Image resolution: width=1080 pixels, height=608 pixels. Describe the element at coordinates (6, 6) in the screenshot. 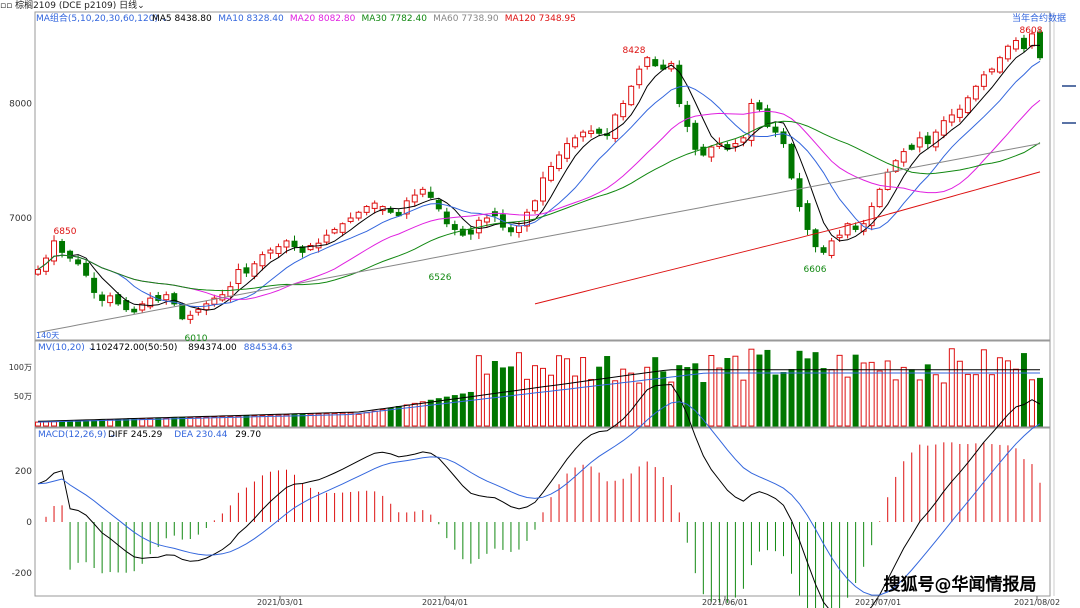

I see `window-icon: ▫▫` at that location.